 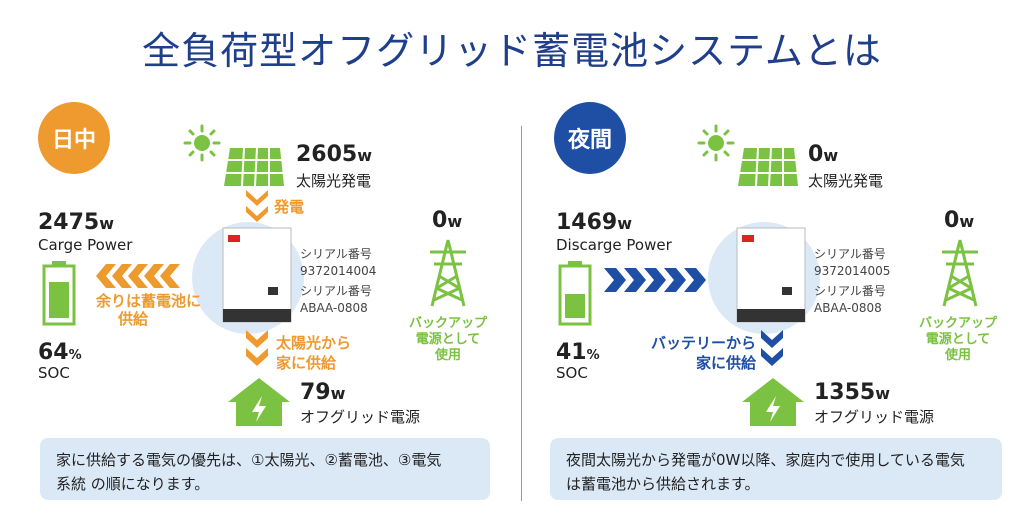 I want to click on day-surplus-label-1: 余りは蓄電池に, so click(x=149, y=301).